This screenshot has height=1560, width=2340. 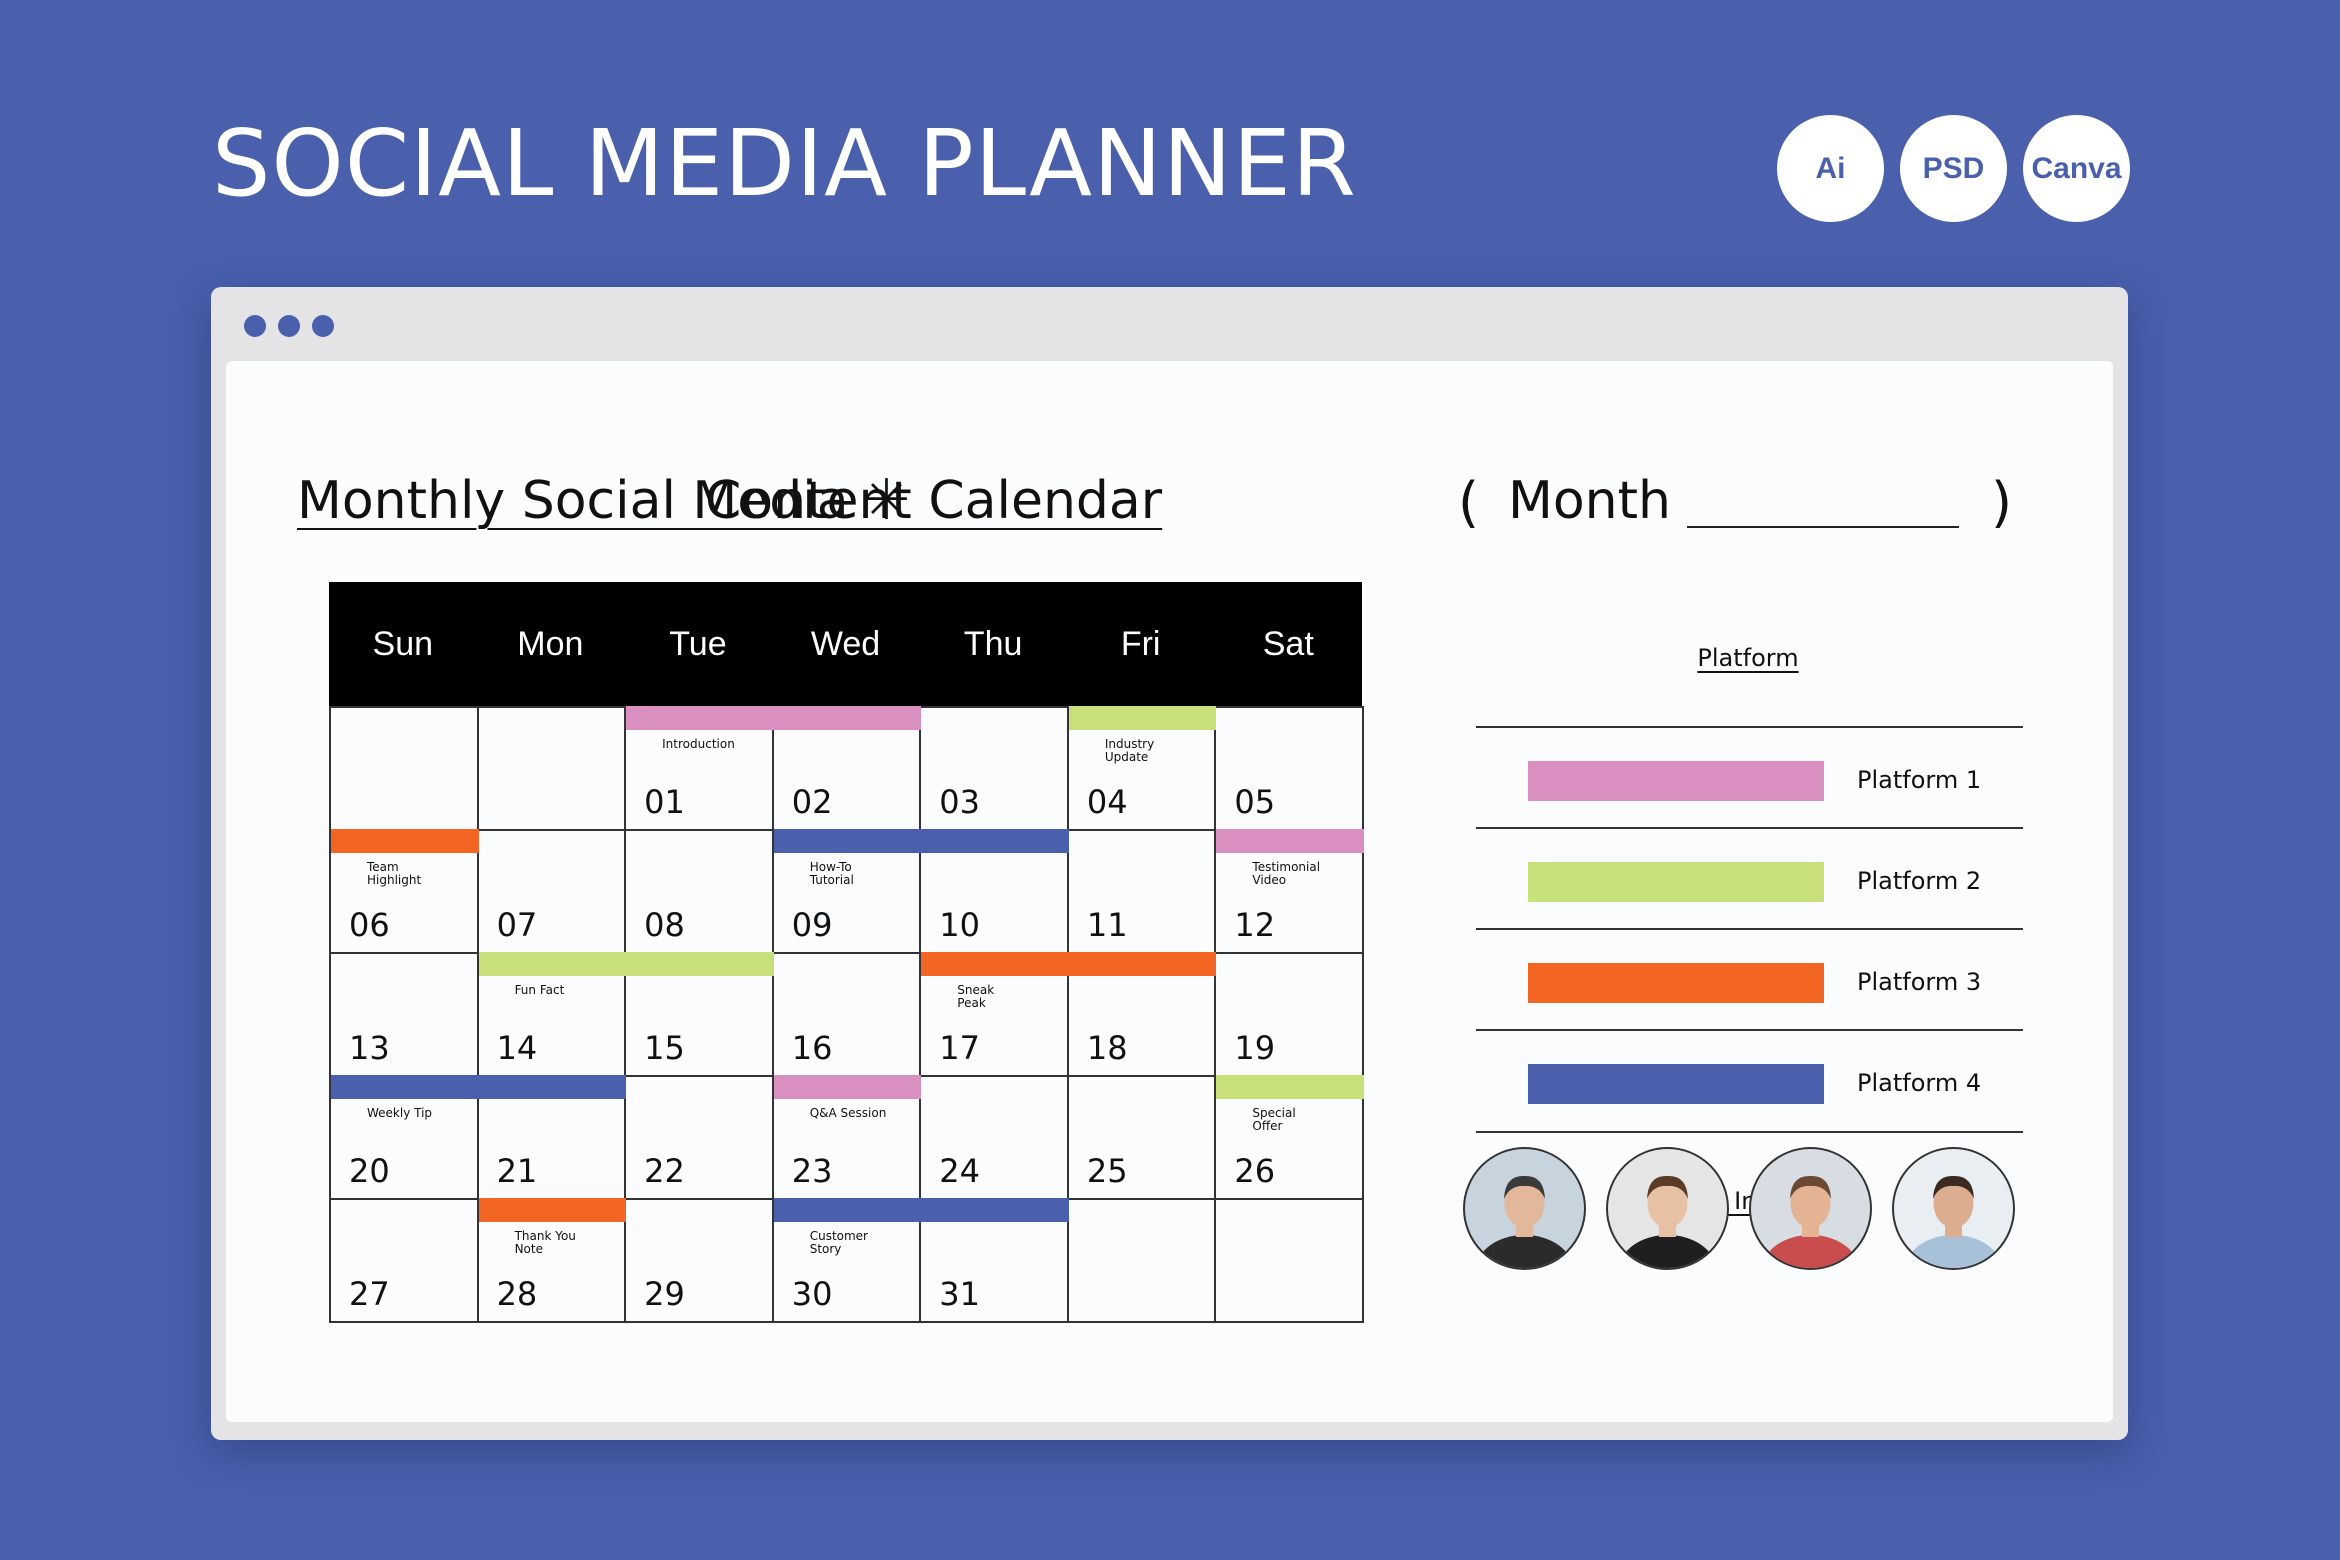 I want to click on calendar-day-cell: 03, so click(x=995, y=767).